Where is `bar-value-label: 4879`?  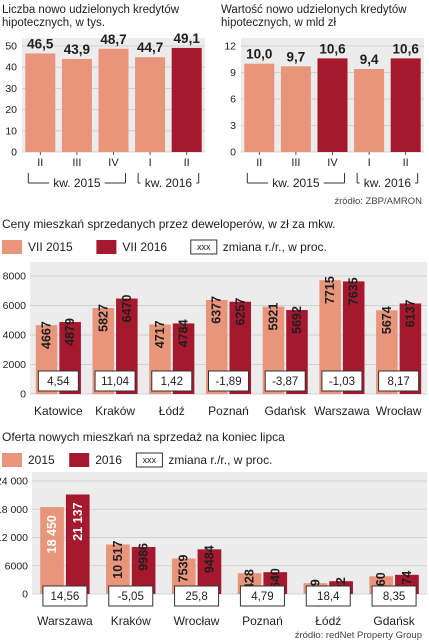
bar-value-label: 4879 is located at coordinates (70, 332).